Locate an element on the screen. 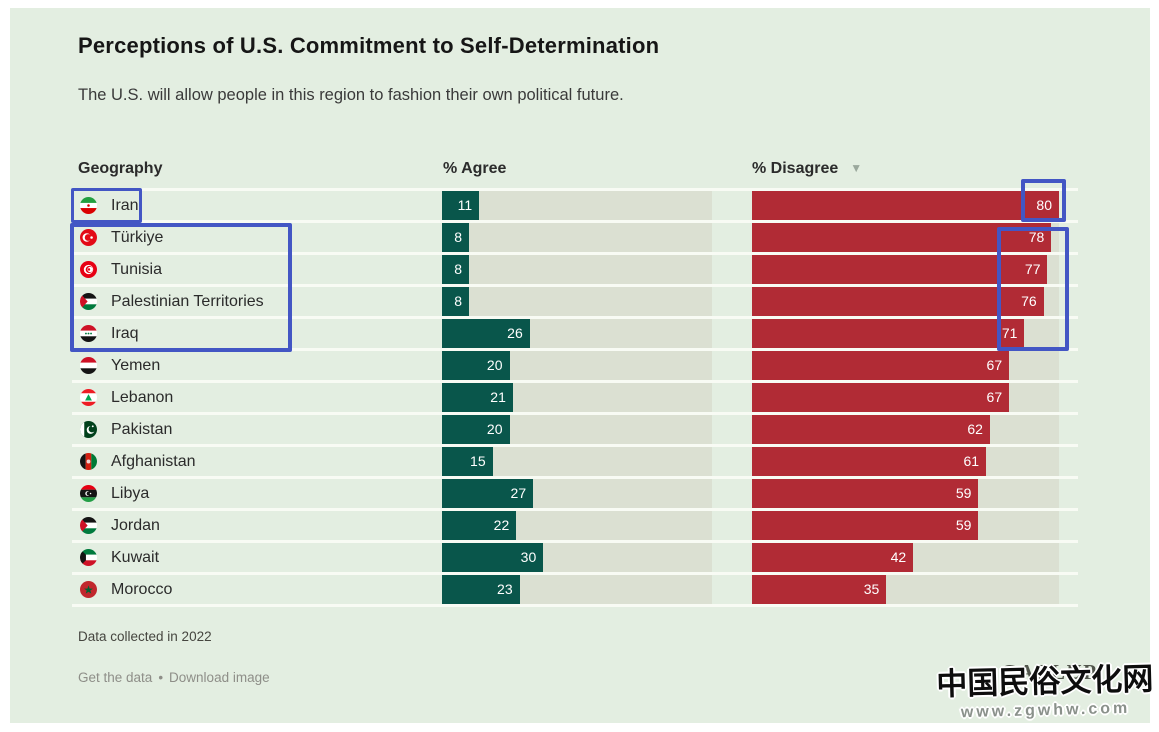 The height and width of the screenshot is (732, 1159). table-row: Afghanistan 15 61 is located at coordinates (575, 463).